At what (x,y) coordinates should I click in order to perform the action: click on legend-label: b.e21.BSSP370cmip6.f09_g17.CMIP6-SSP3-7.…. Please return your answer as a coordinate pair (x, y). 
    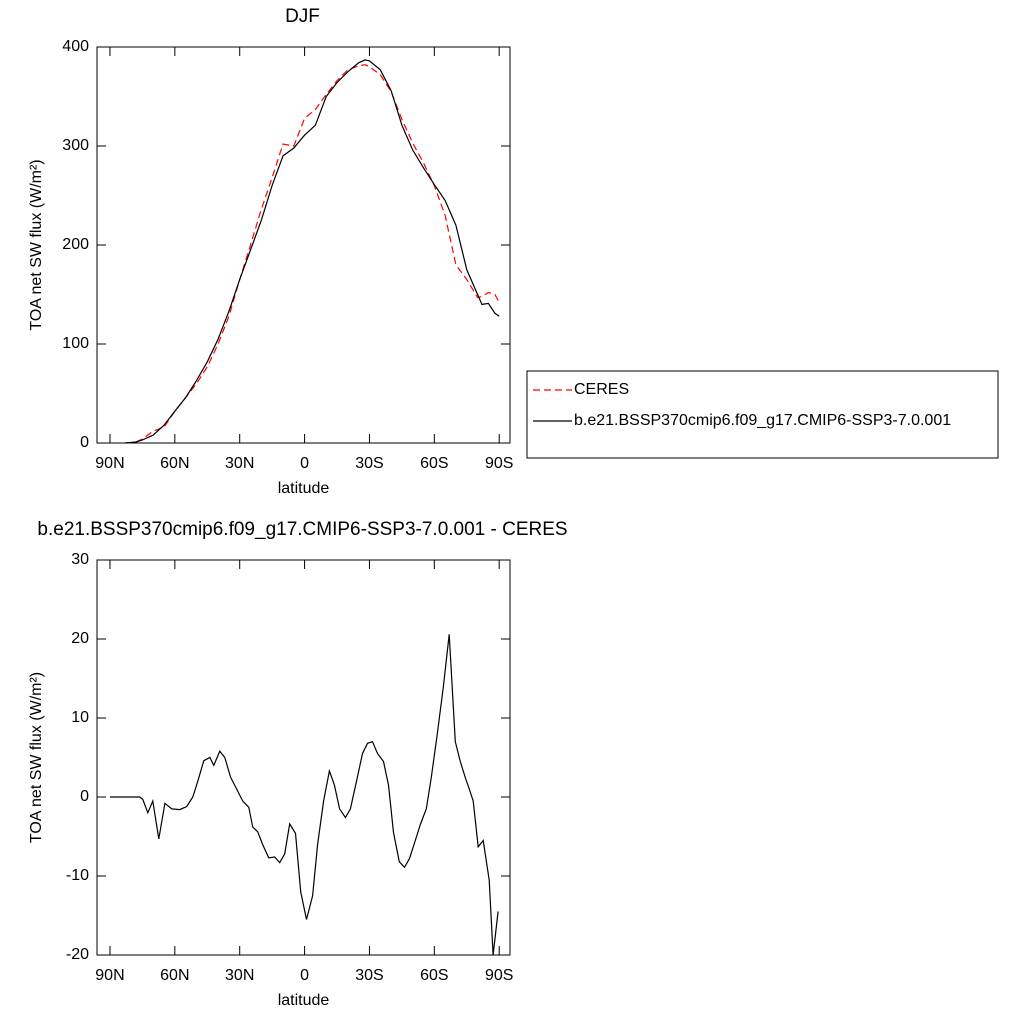
    Looking at the image, I should click on (762, 420).